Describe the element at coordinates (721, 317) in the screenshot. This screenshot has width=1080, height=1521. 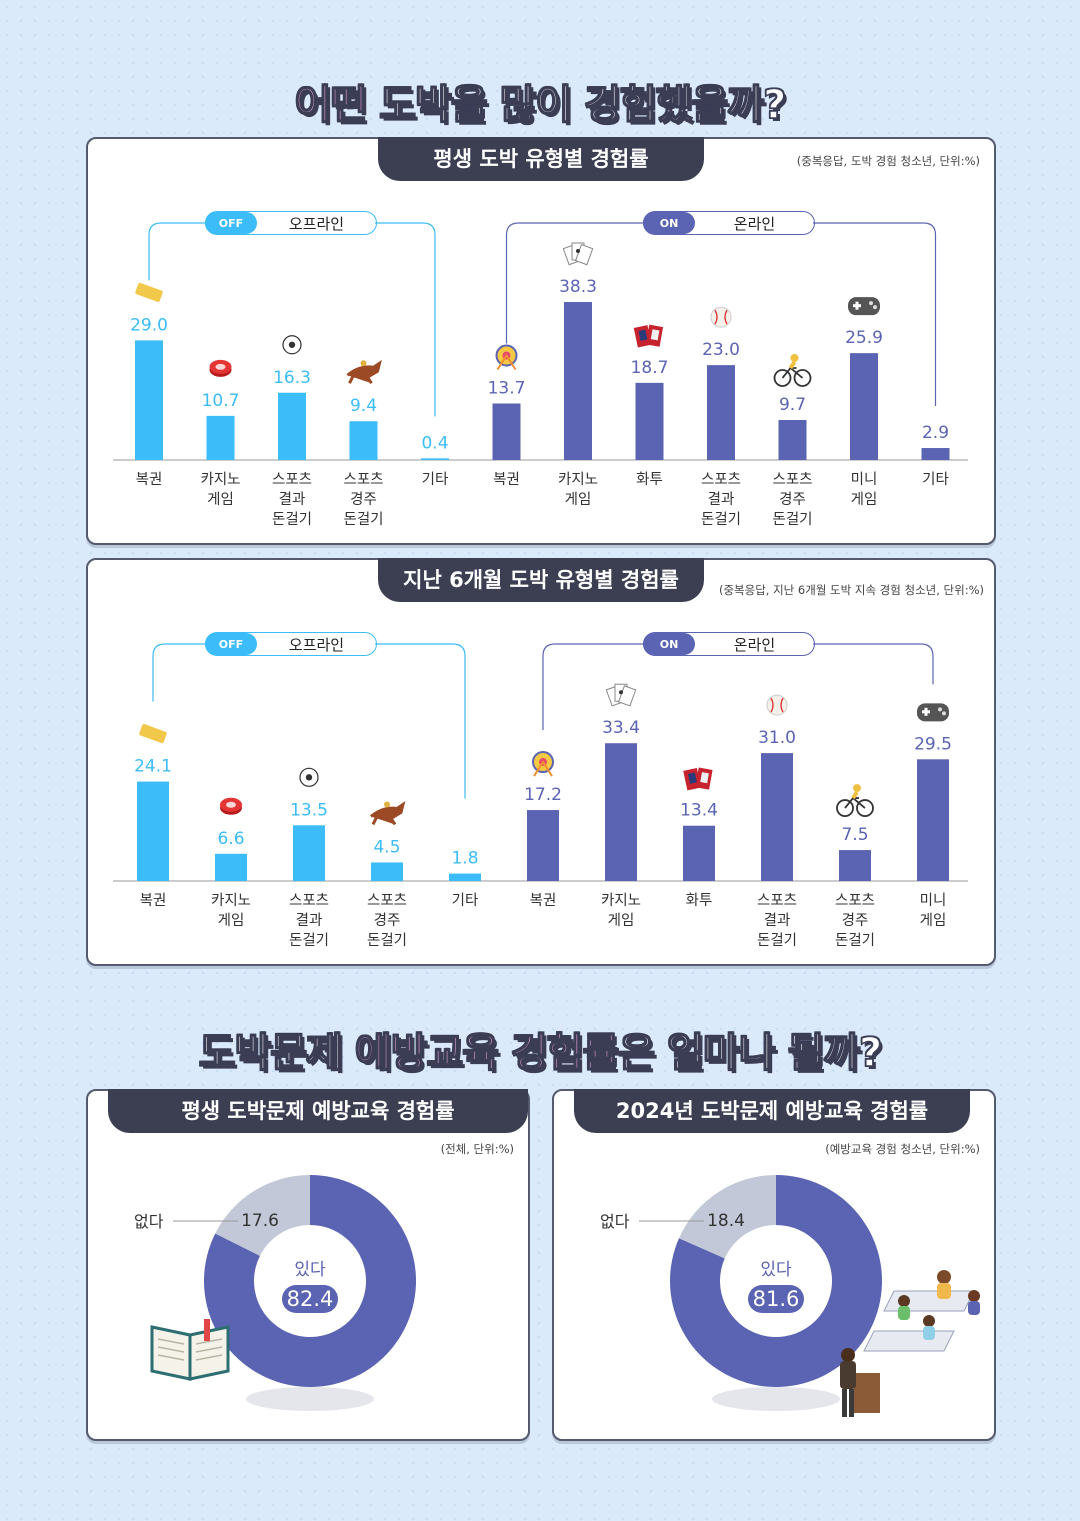
I see `baseball-icon` at that location.